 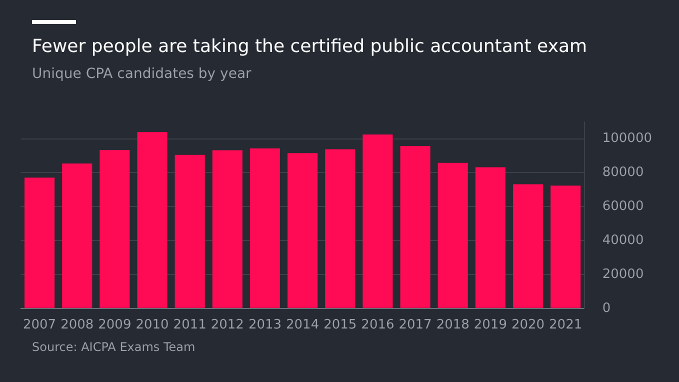 I want to click on x-tick-label: 2012, so click(x=227, y=325).